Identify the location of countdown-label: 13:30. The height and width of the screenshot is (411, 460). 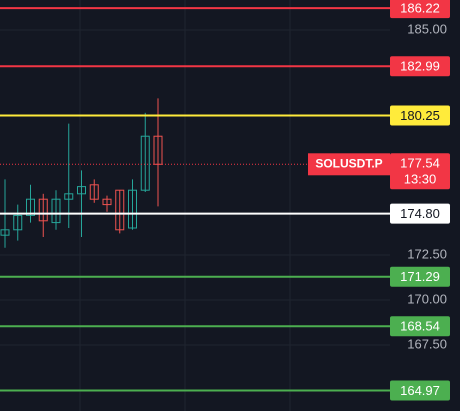
(420, 179).